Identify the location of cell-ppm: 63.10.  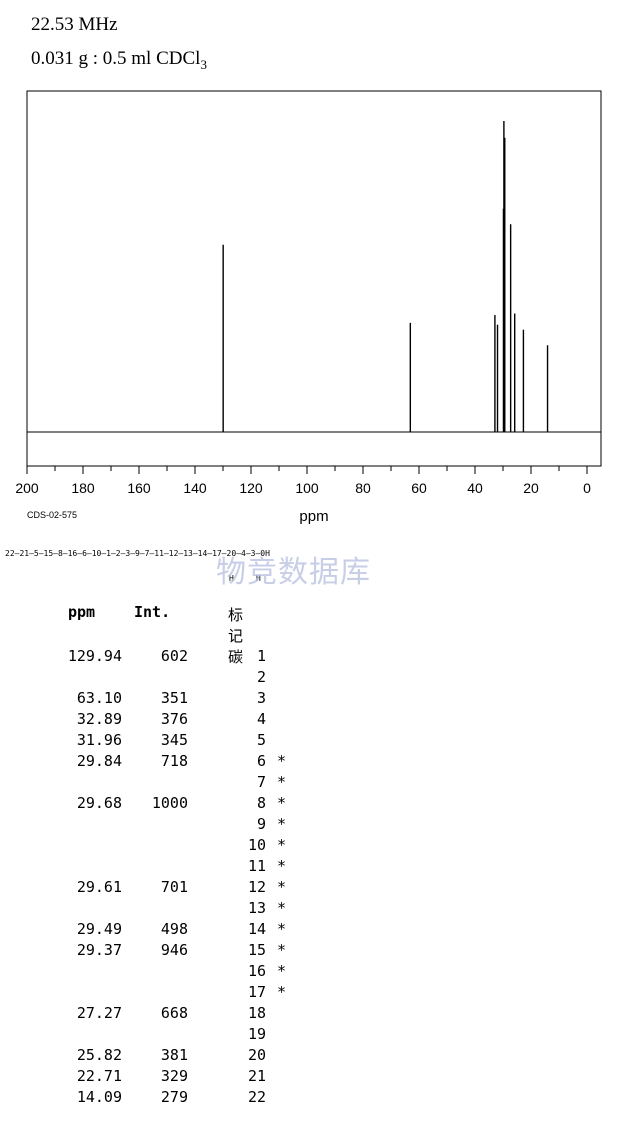
(99, 698).